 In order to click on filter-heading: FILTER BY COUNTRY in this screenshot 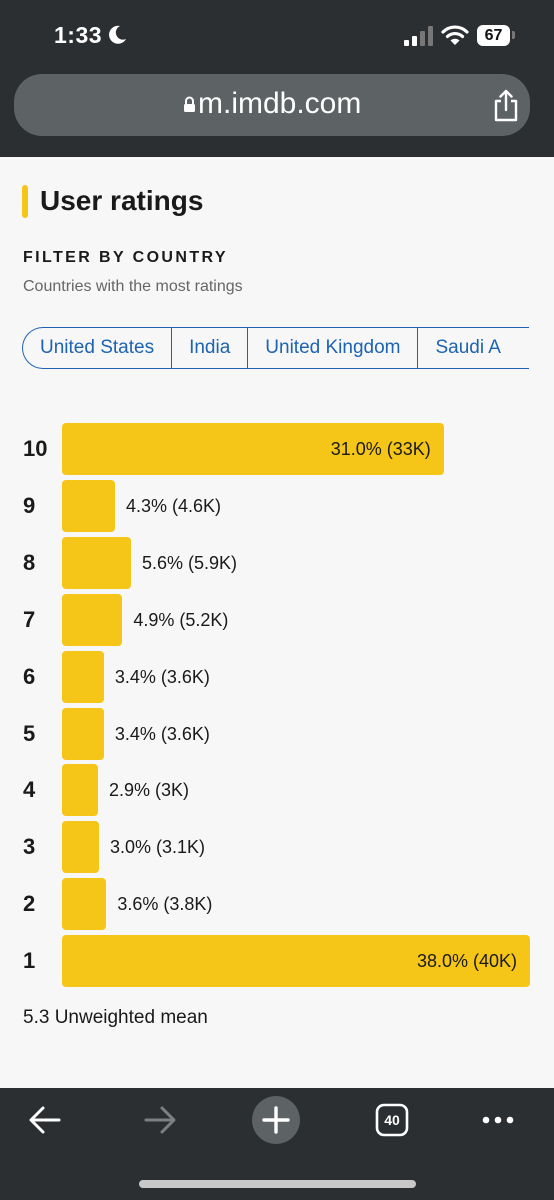, I will do `click(125, 257)`.